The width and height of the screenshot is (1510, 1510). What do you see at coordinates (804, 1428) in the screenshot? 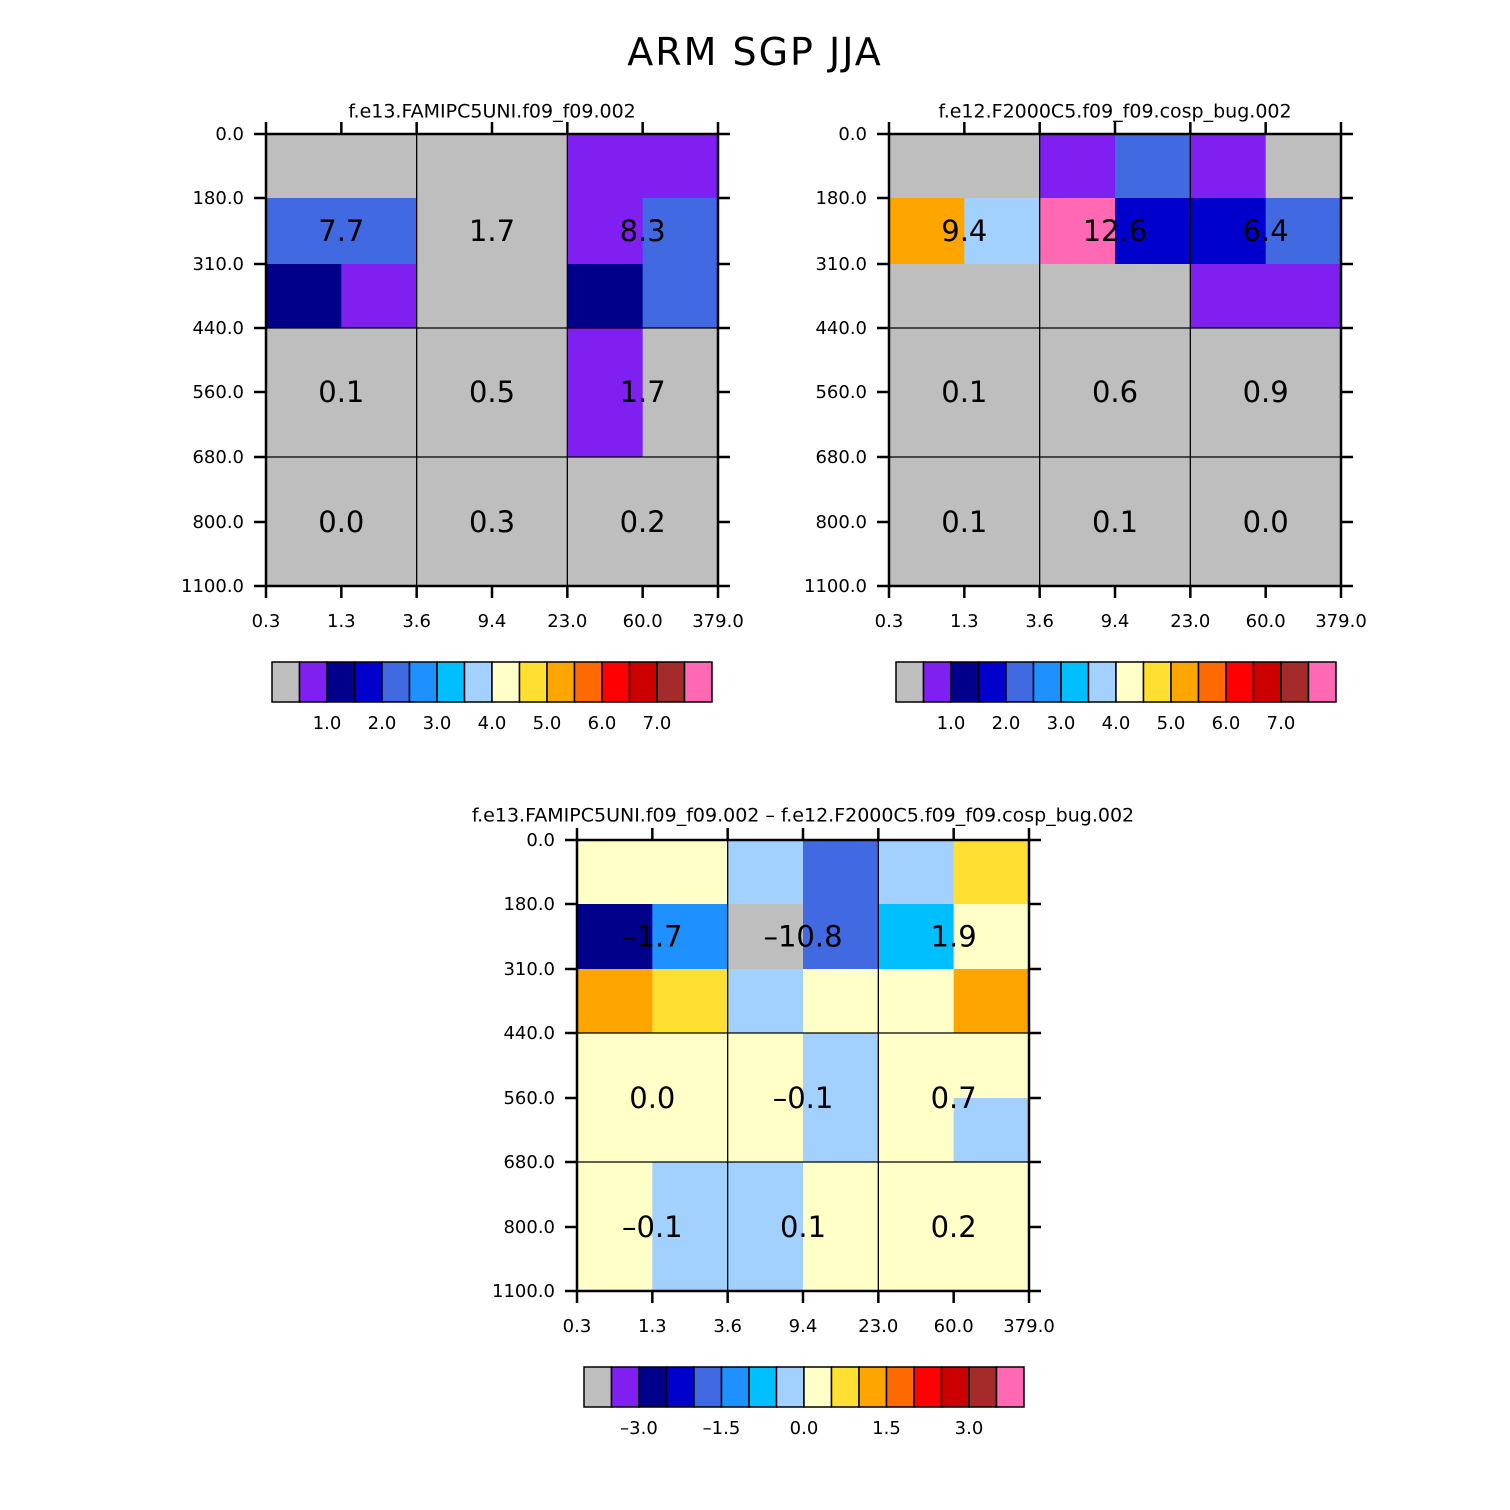
I see `colorbar-label: 0.0` at bounding box center [804, 1428].